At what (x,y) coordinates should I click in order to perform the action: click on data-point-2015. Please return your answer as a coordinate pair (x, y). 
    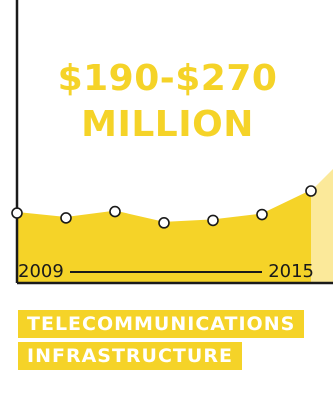
    Looking at the image, I should click on (311, 191).